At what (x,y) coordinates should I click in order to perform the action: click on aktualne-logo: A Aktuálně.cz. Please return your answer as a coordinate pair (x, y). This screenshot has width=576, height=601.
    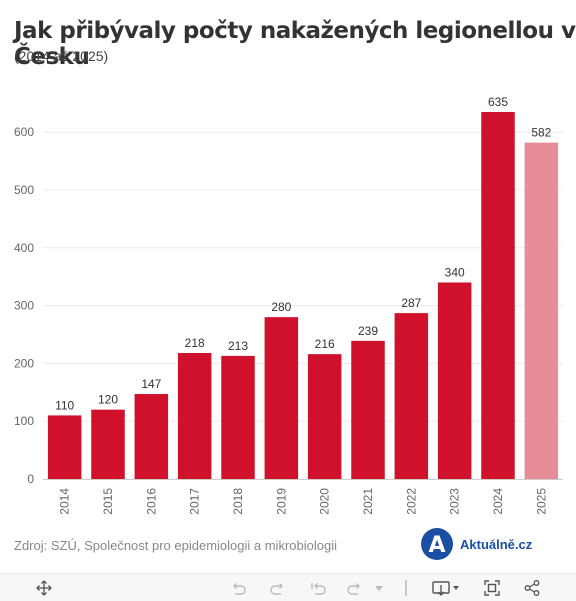
    Looking at the image, I should click on (476, 544).